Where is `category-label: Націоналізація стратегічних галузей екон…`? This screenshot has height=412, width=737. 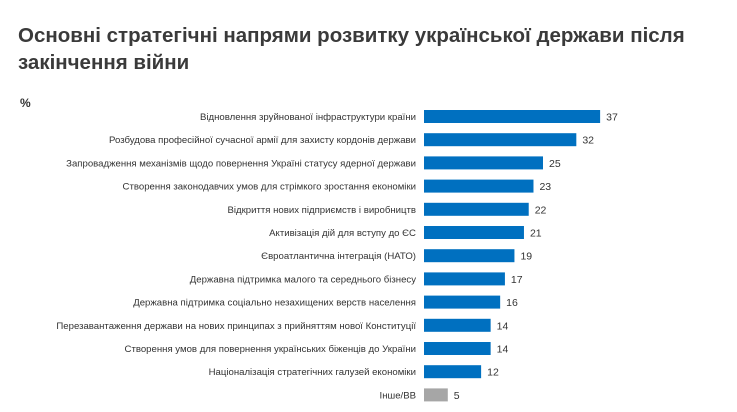
category-label: Націоналізація стратегічних галузей екон… is located at coordinates (312, 372).